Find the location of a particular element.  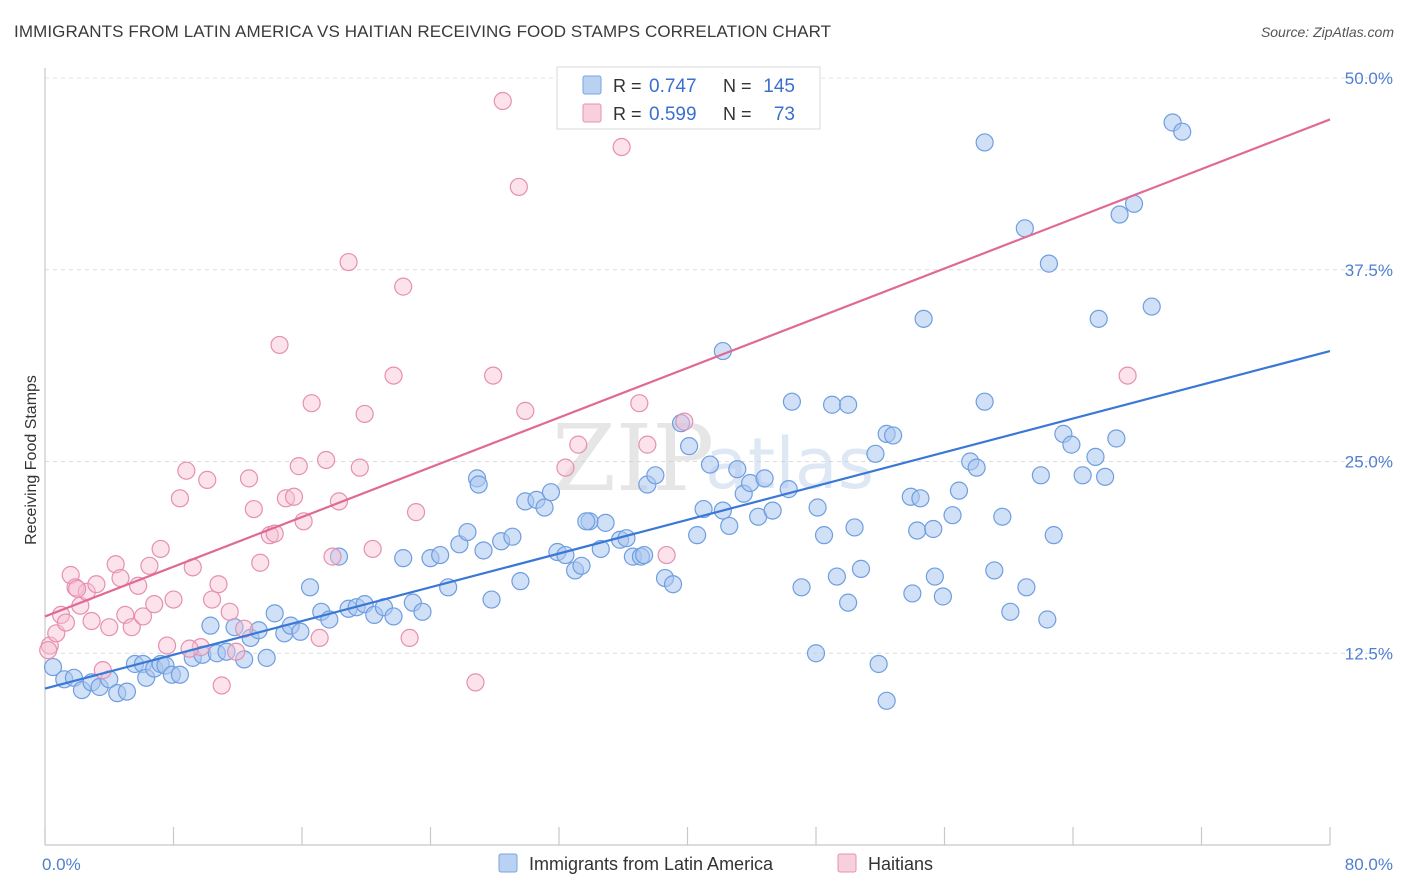

legend-stats: R = 0.747 N = 145 R = 0.599 N = 73 is located at coordinates (688, 98).